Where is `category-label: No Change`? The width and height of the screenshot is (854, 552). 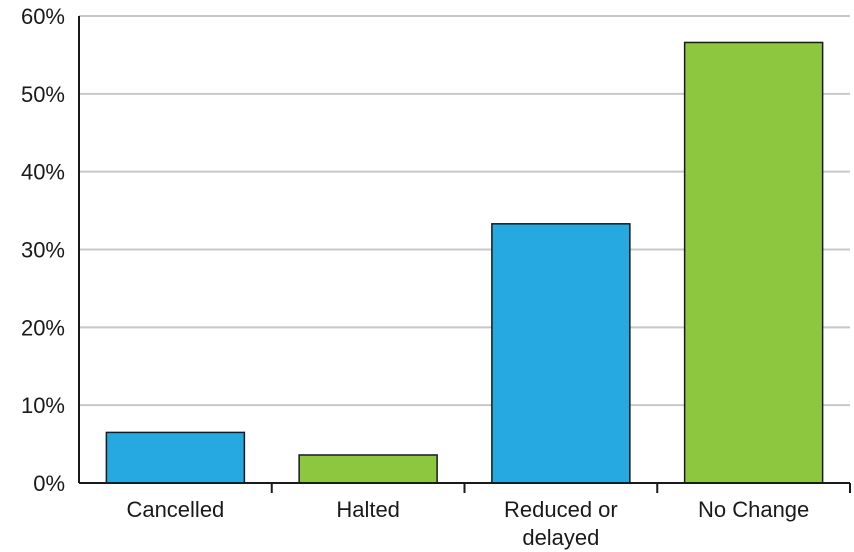
category-label: No Change is located at coordinates (753, 509).